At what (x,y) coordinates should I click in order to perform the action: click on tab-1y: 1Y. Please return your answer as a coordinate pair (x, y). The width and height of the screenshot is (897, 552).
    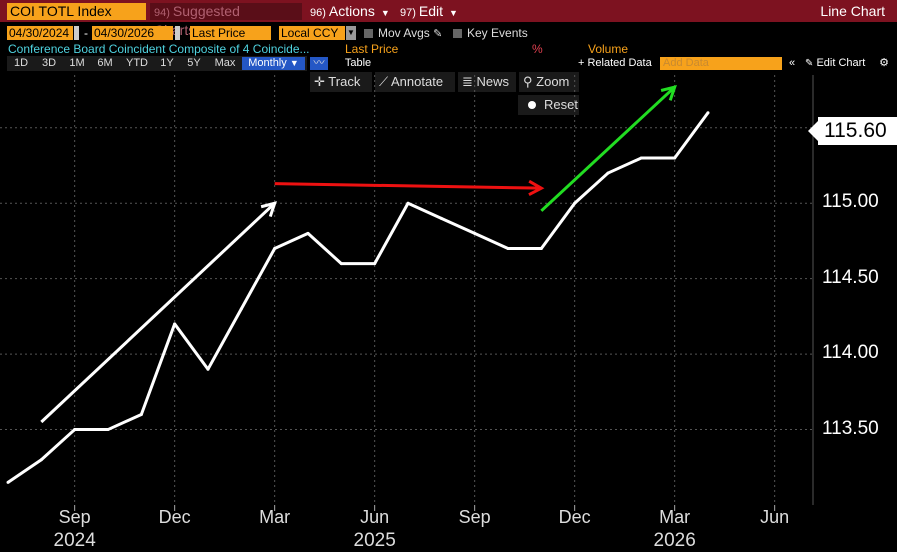
    Looking at the image, I should click on (167, 63).